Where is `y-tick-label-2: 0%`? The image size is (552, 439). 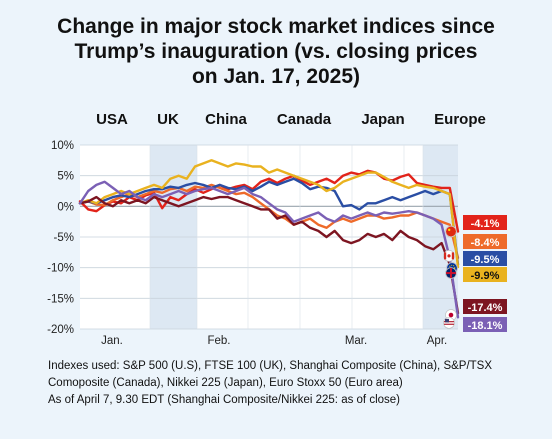 y-tick-label-2: 0% is located at coordinates (65, 207).